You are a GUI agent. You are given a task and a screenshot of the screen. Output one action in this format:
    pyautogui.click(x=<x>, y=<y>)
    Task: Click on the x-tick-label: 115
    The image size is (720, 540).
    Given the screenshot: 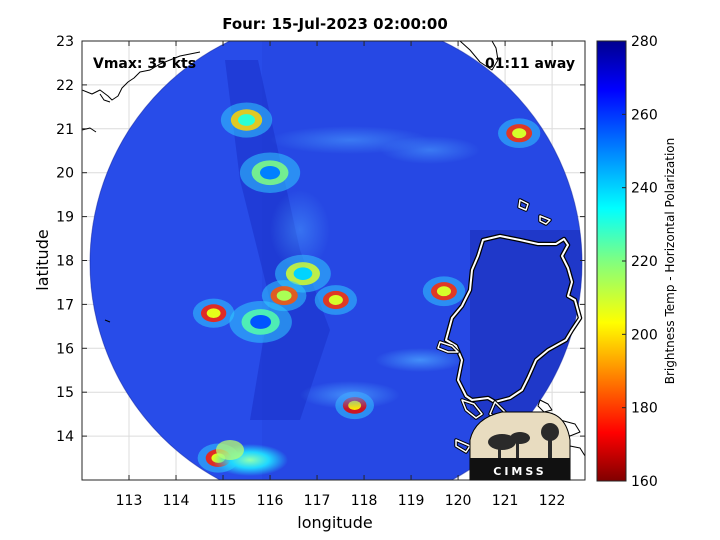 What is the action you would take?
    pyautogui.click(x=223, y=501)
    